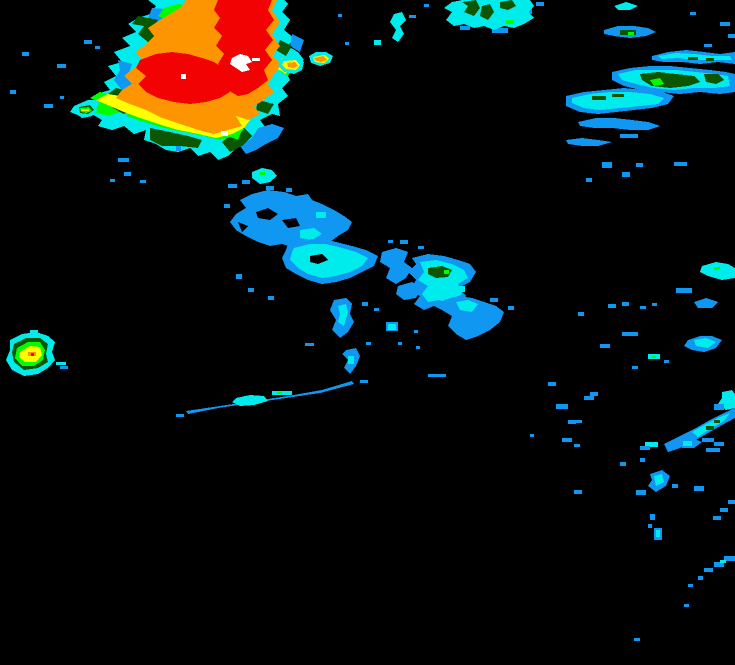 The height and width of the screenshot is (665, 735). What do you see at coordinates (677, 524) in the screenshot?
I see `southeast-streaks-cluster` at bounding box center [677, 524].